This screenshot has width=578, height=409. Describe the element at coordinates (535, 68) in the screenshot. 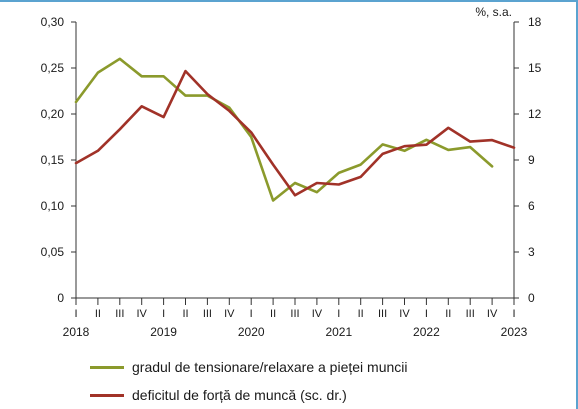

I see `right-axis-tick-label: 15` at that location.